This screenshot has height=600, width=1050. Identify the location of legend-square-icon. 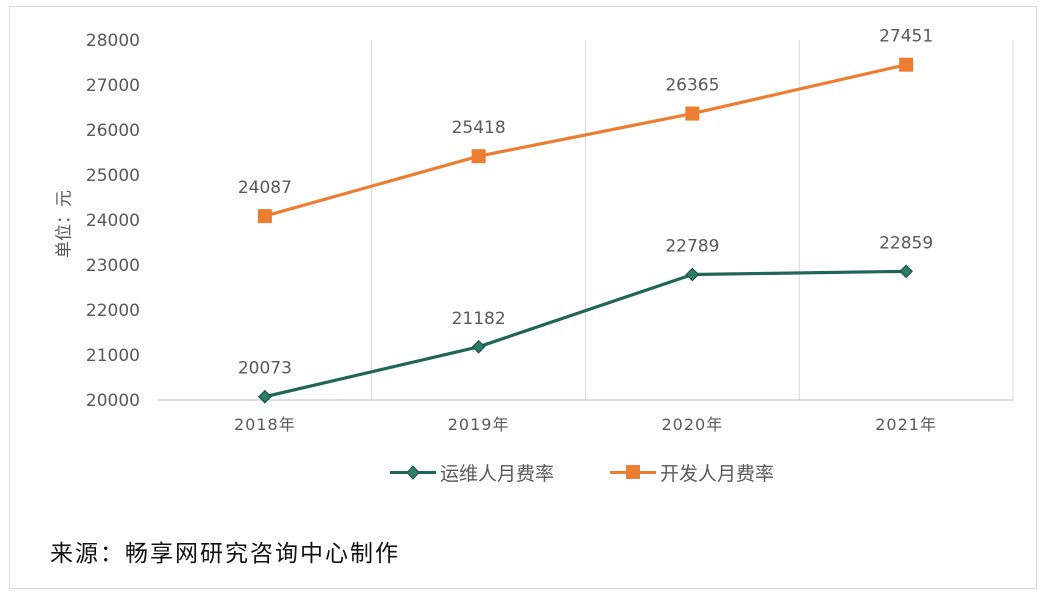
(633, 472).